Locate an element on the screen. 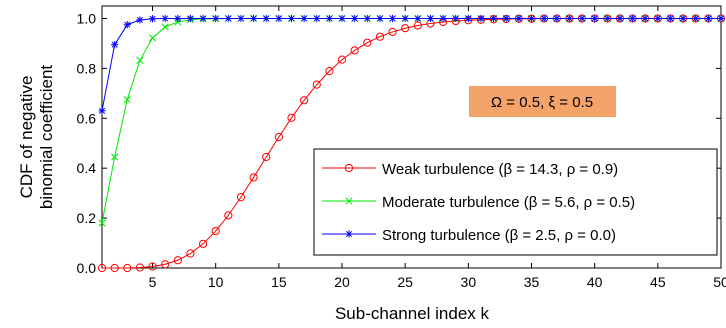 The height and width of the screenshot is (328, 726). legend-marker-moderate is located at coordinates (349, 201).